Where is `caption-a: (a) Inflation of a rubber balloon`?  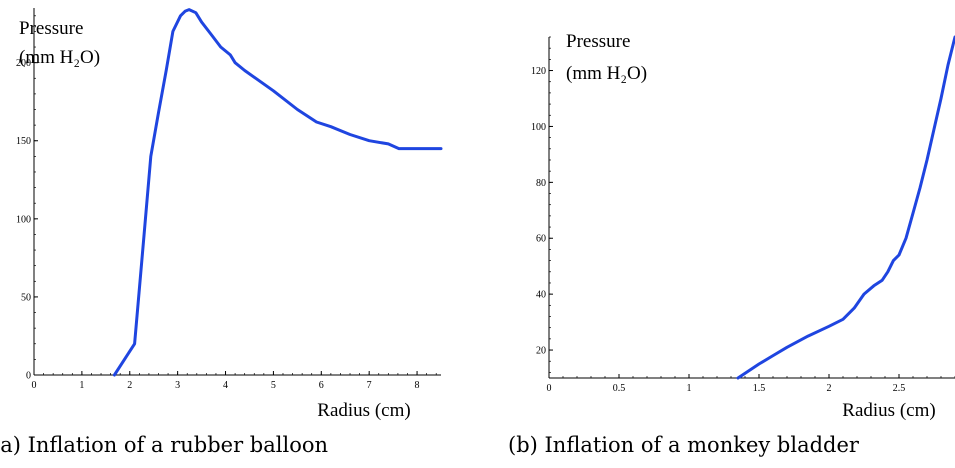
caption-a: (a) Inflation of a rubber balloon is located at coordinates (164, 445).